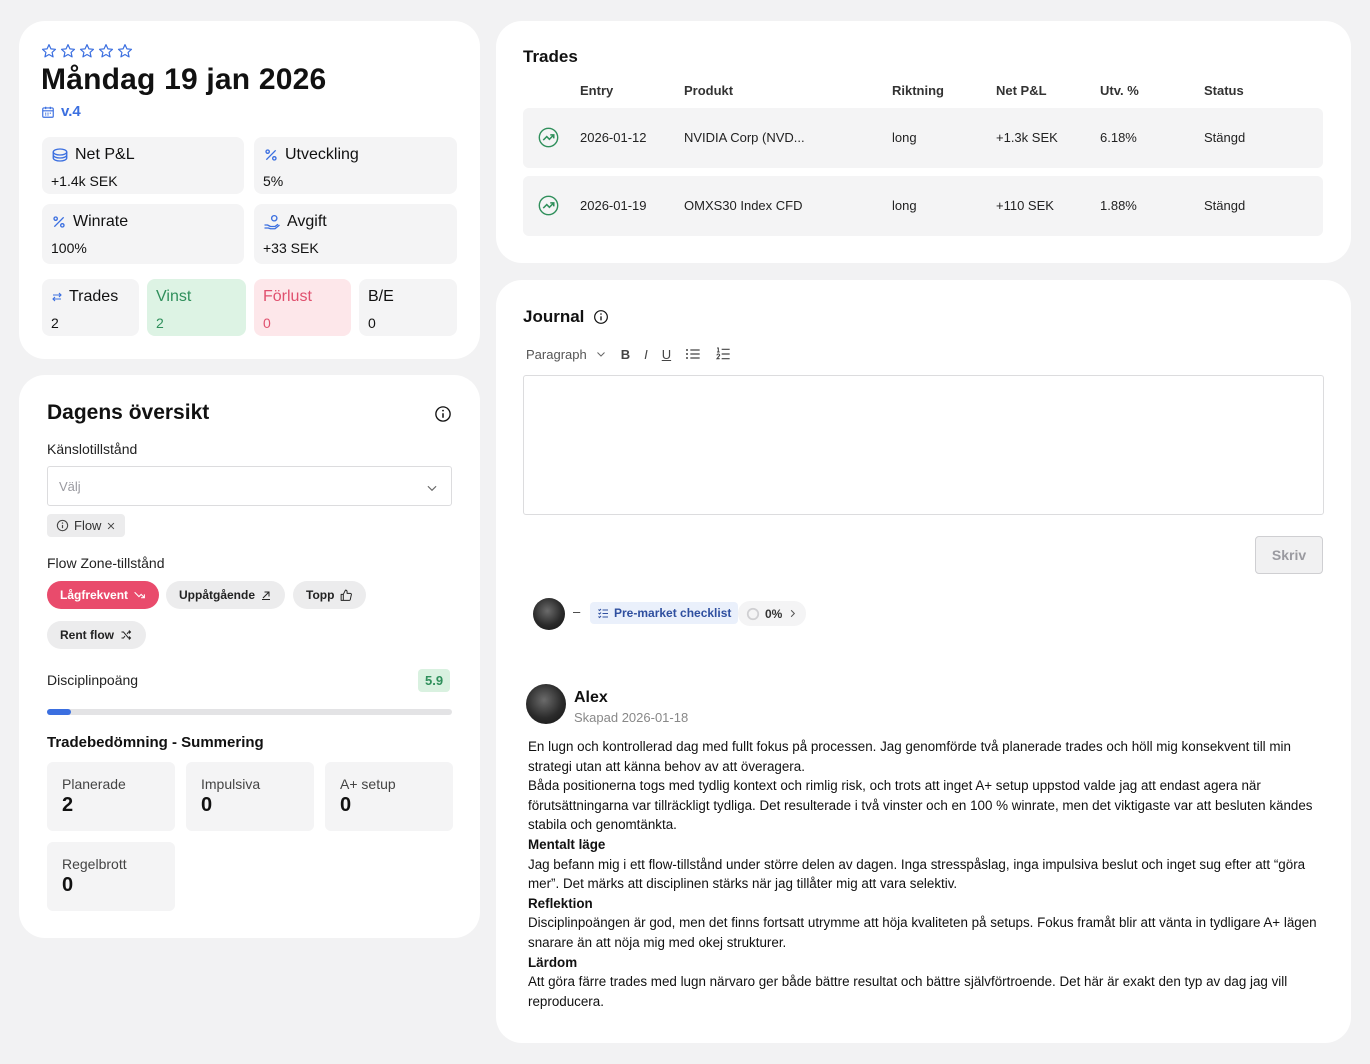 The height and width of the screenshot is (1064, 1370). I want to click on author-avatar, so click(546, 704).